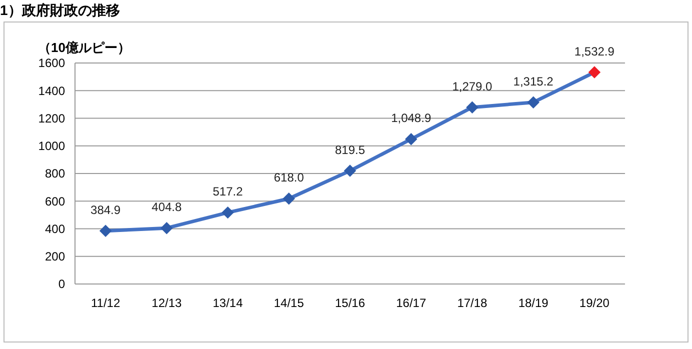  What do you see at coordinates (533, 303) in the screenshot?
I see `x-tick-label: 18/19` at bounding box center [533, 303].